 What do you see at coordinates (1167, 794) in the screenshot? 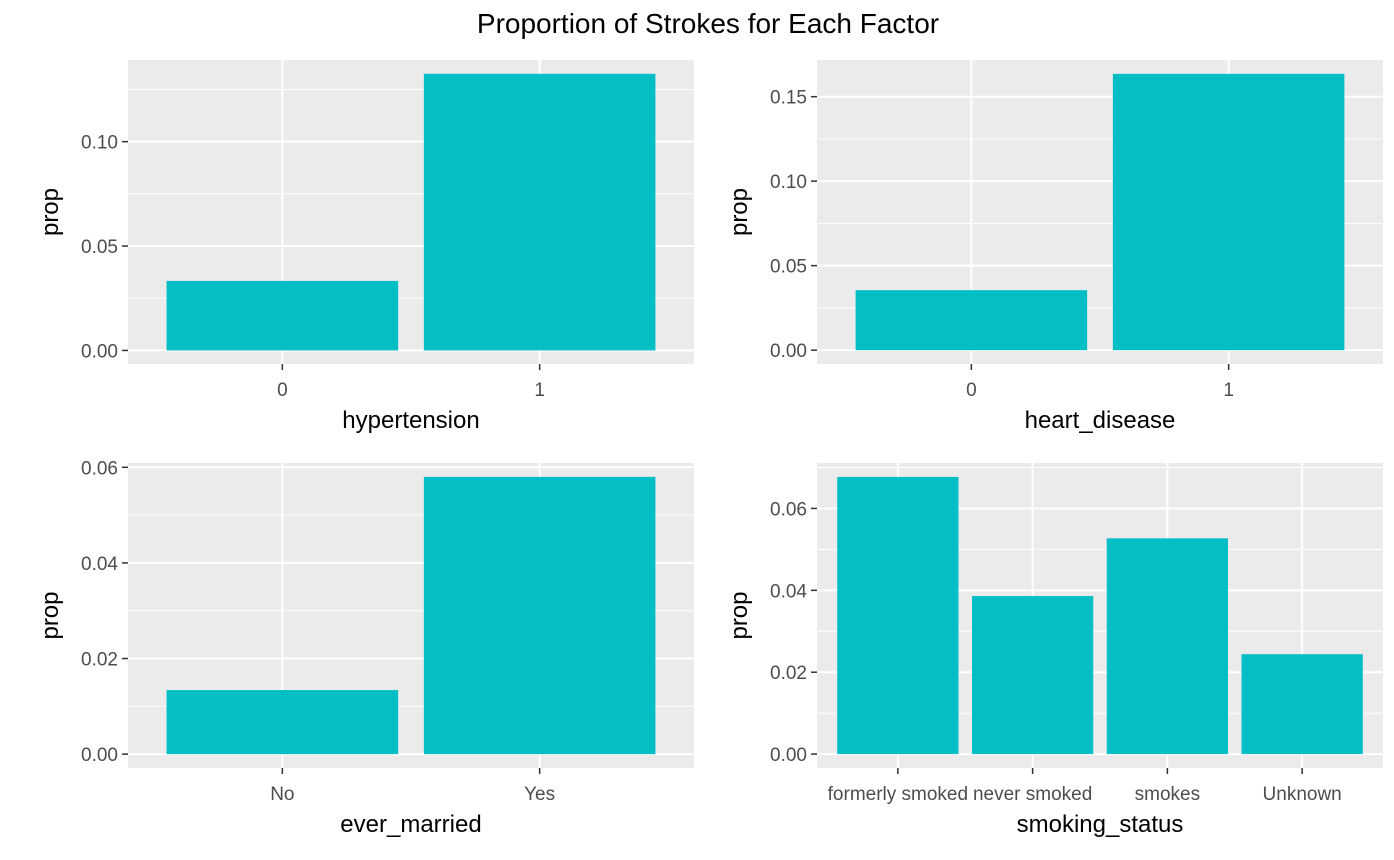
I see `x-tick-label: smokes` at bounding box center [1167, 794].